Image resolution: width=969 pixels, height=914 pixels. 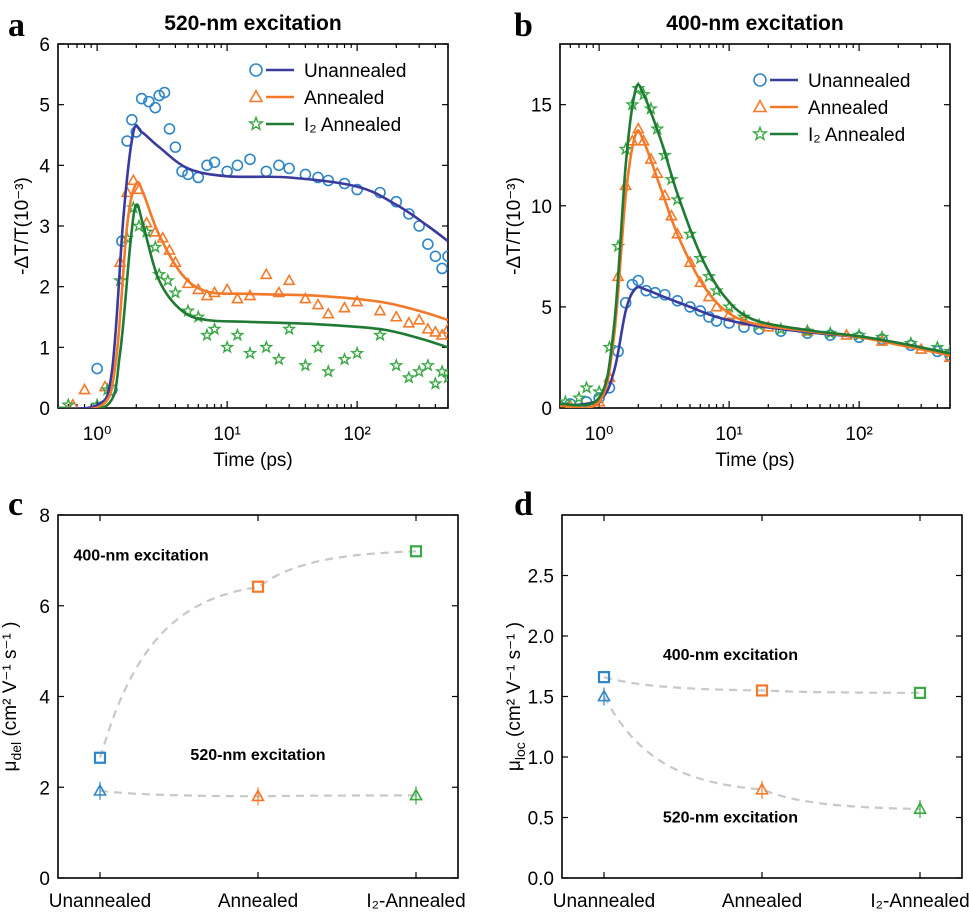 I want to click on y-axis-label-subscript: del, so click(x=16, y=751).